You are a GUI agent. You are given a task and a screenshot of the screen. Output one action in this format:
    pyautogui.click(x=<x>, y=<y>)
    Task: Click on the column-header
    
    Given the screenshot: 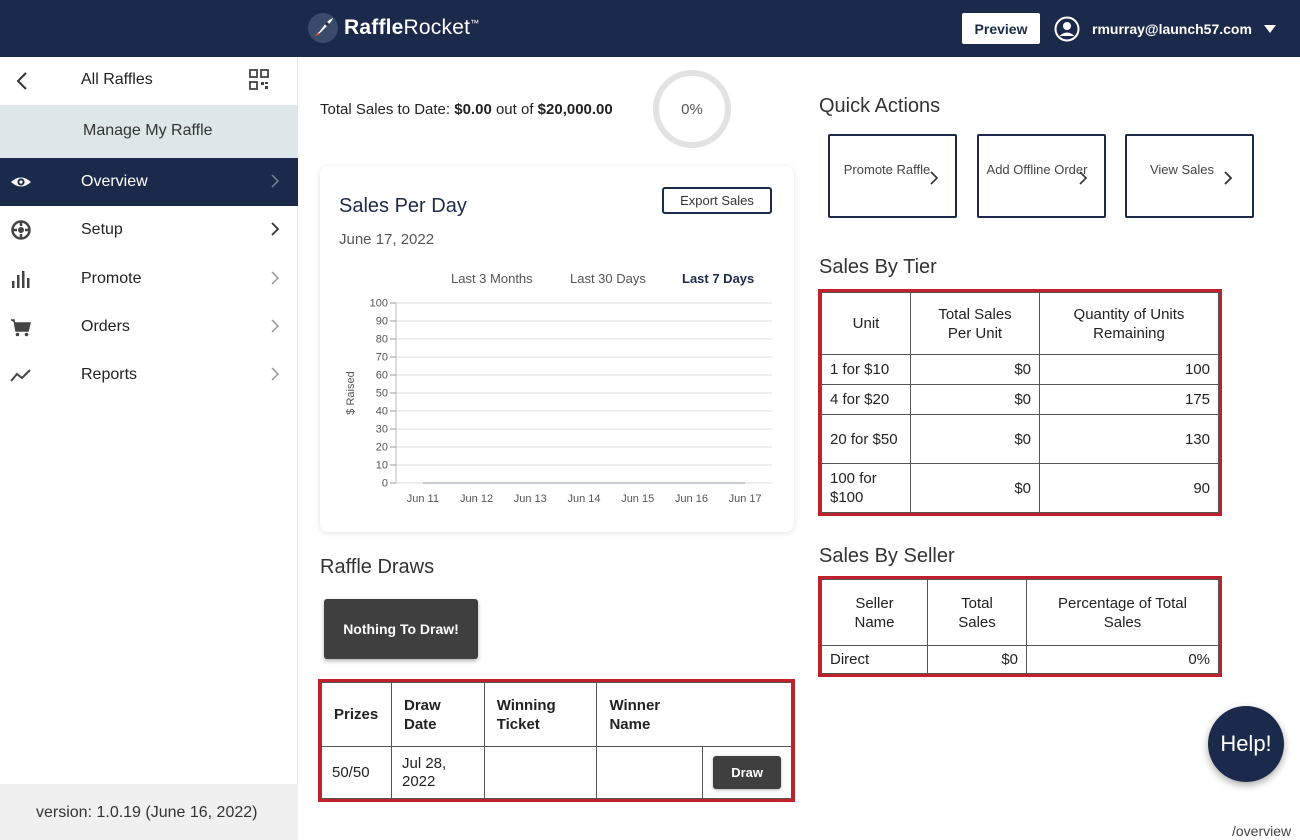 What is the action you would take?
    pyautogui.click(x=747, y=714)
    